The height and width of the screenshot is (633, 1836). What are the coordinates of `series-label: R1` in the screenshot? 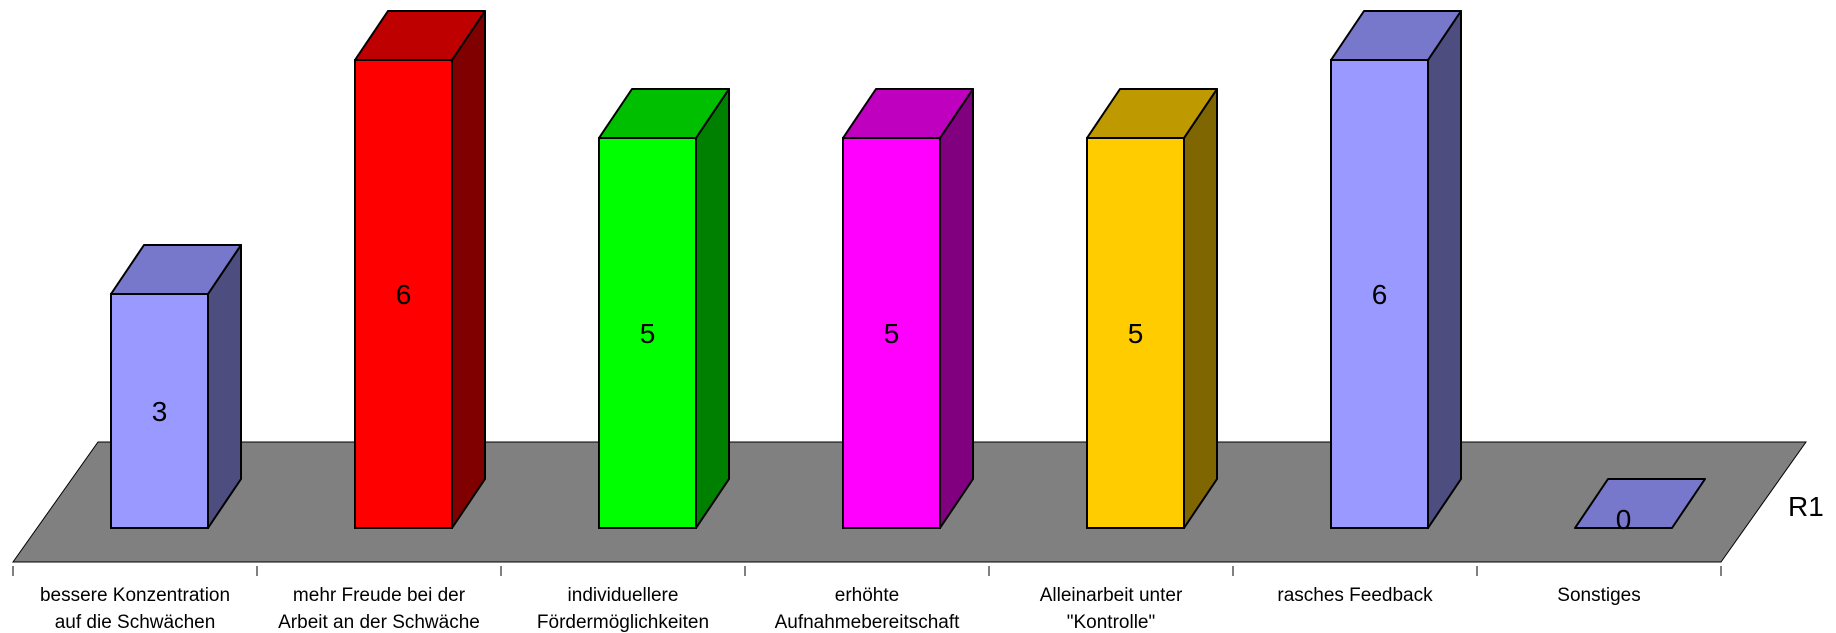 It's located at (1806, 506).